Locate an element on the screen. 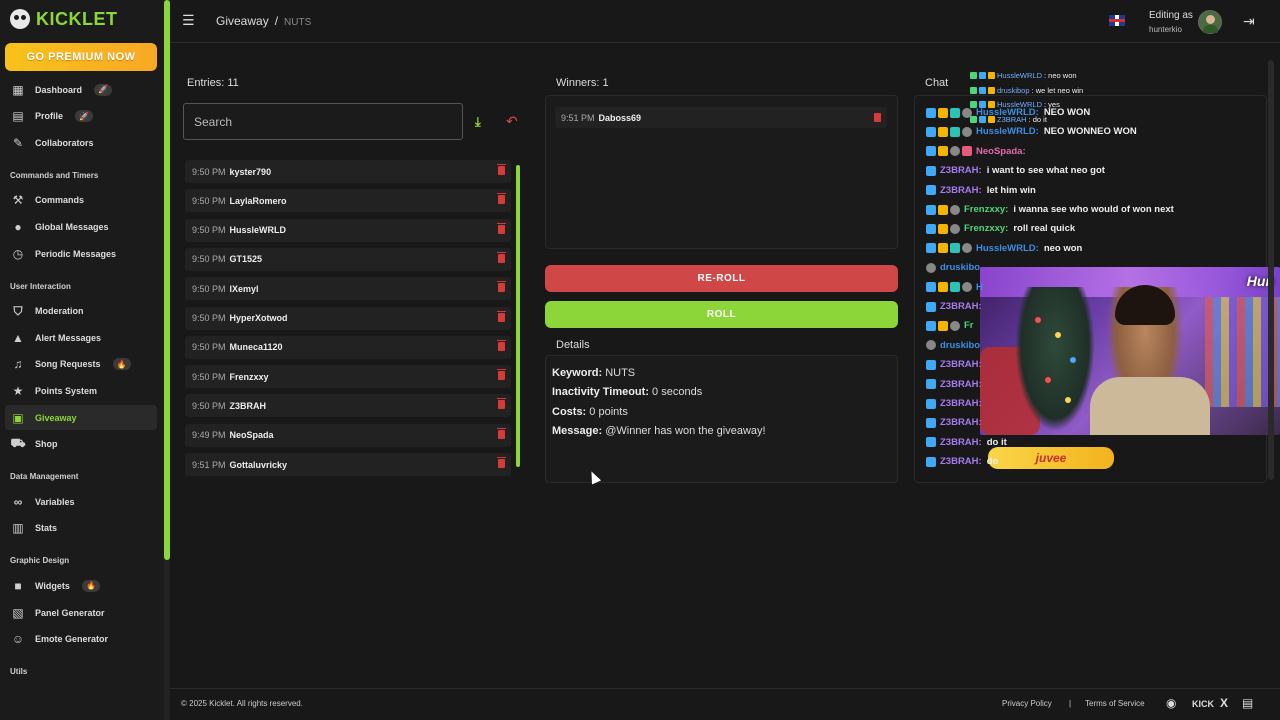 The image size is (1280, 720). chat-username: Fr is located at coordinates (969, 326).